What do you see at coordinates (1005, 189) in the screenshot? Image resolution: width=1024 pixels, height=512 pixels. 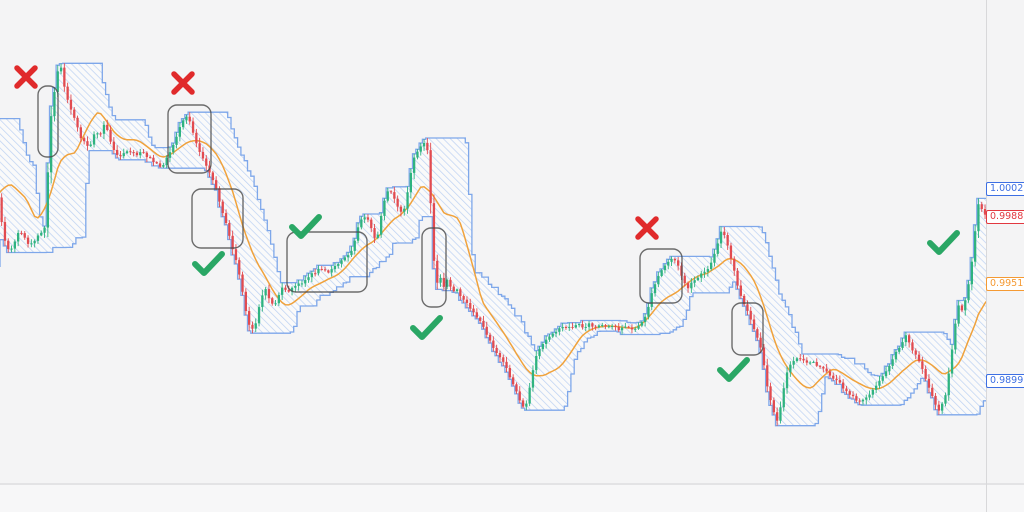 I see `price-label-channel-upper: 1.00027` at bounding box center [1005, 189].